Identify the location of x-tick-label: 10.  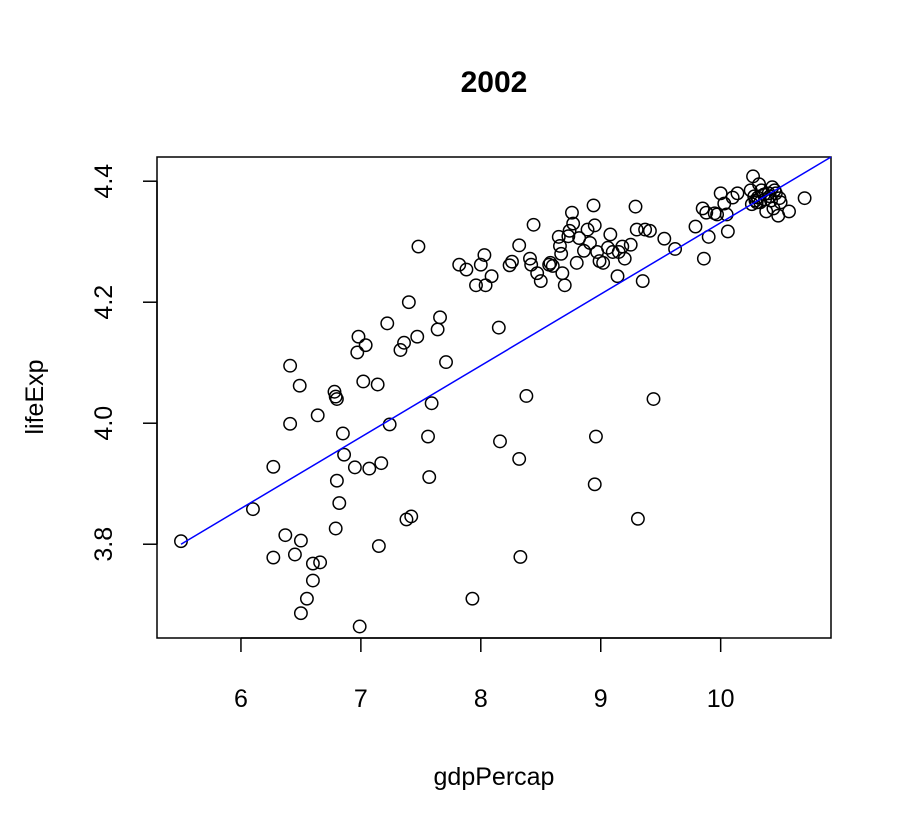
(721, 699).